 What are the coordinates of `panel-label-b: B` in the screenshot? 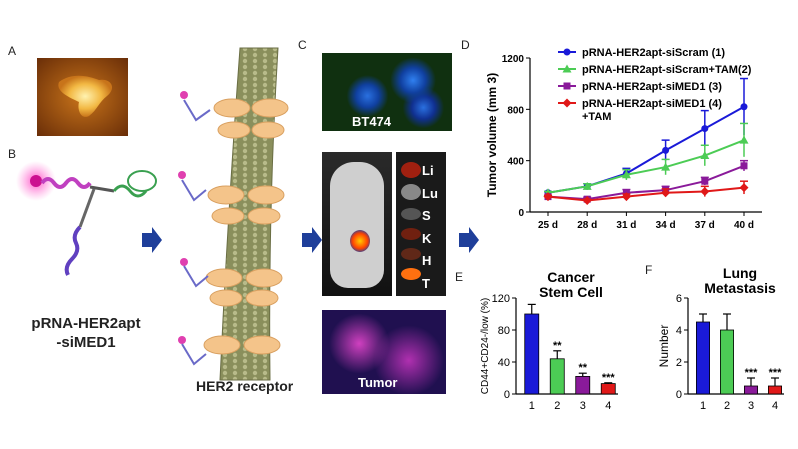 It's located at (12, 154).